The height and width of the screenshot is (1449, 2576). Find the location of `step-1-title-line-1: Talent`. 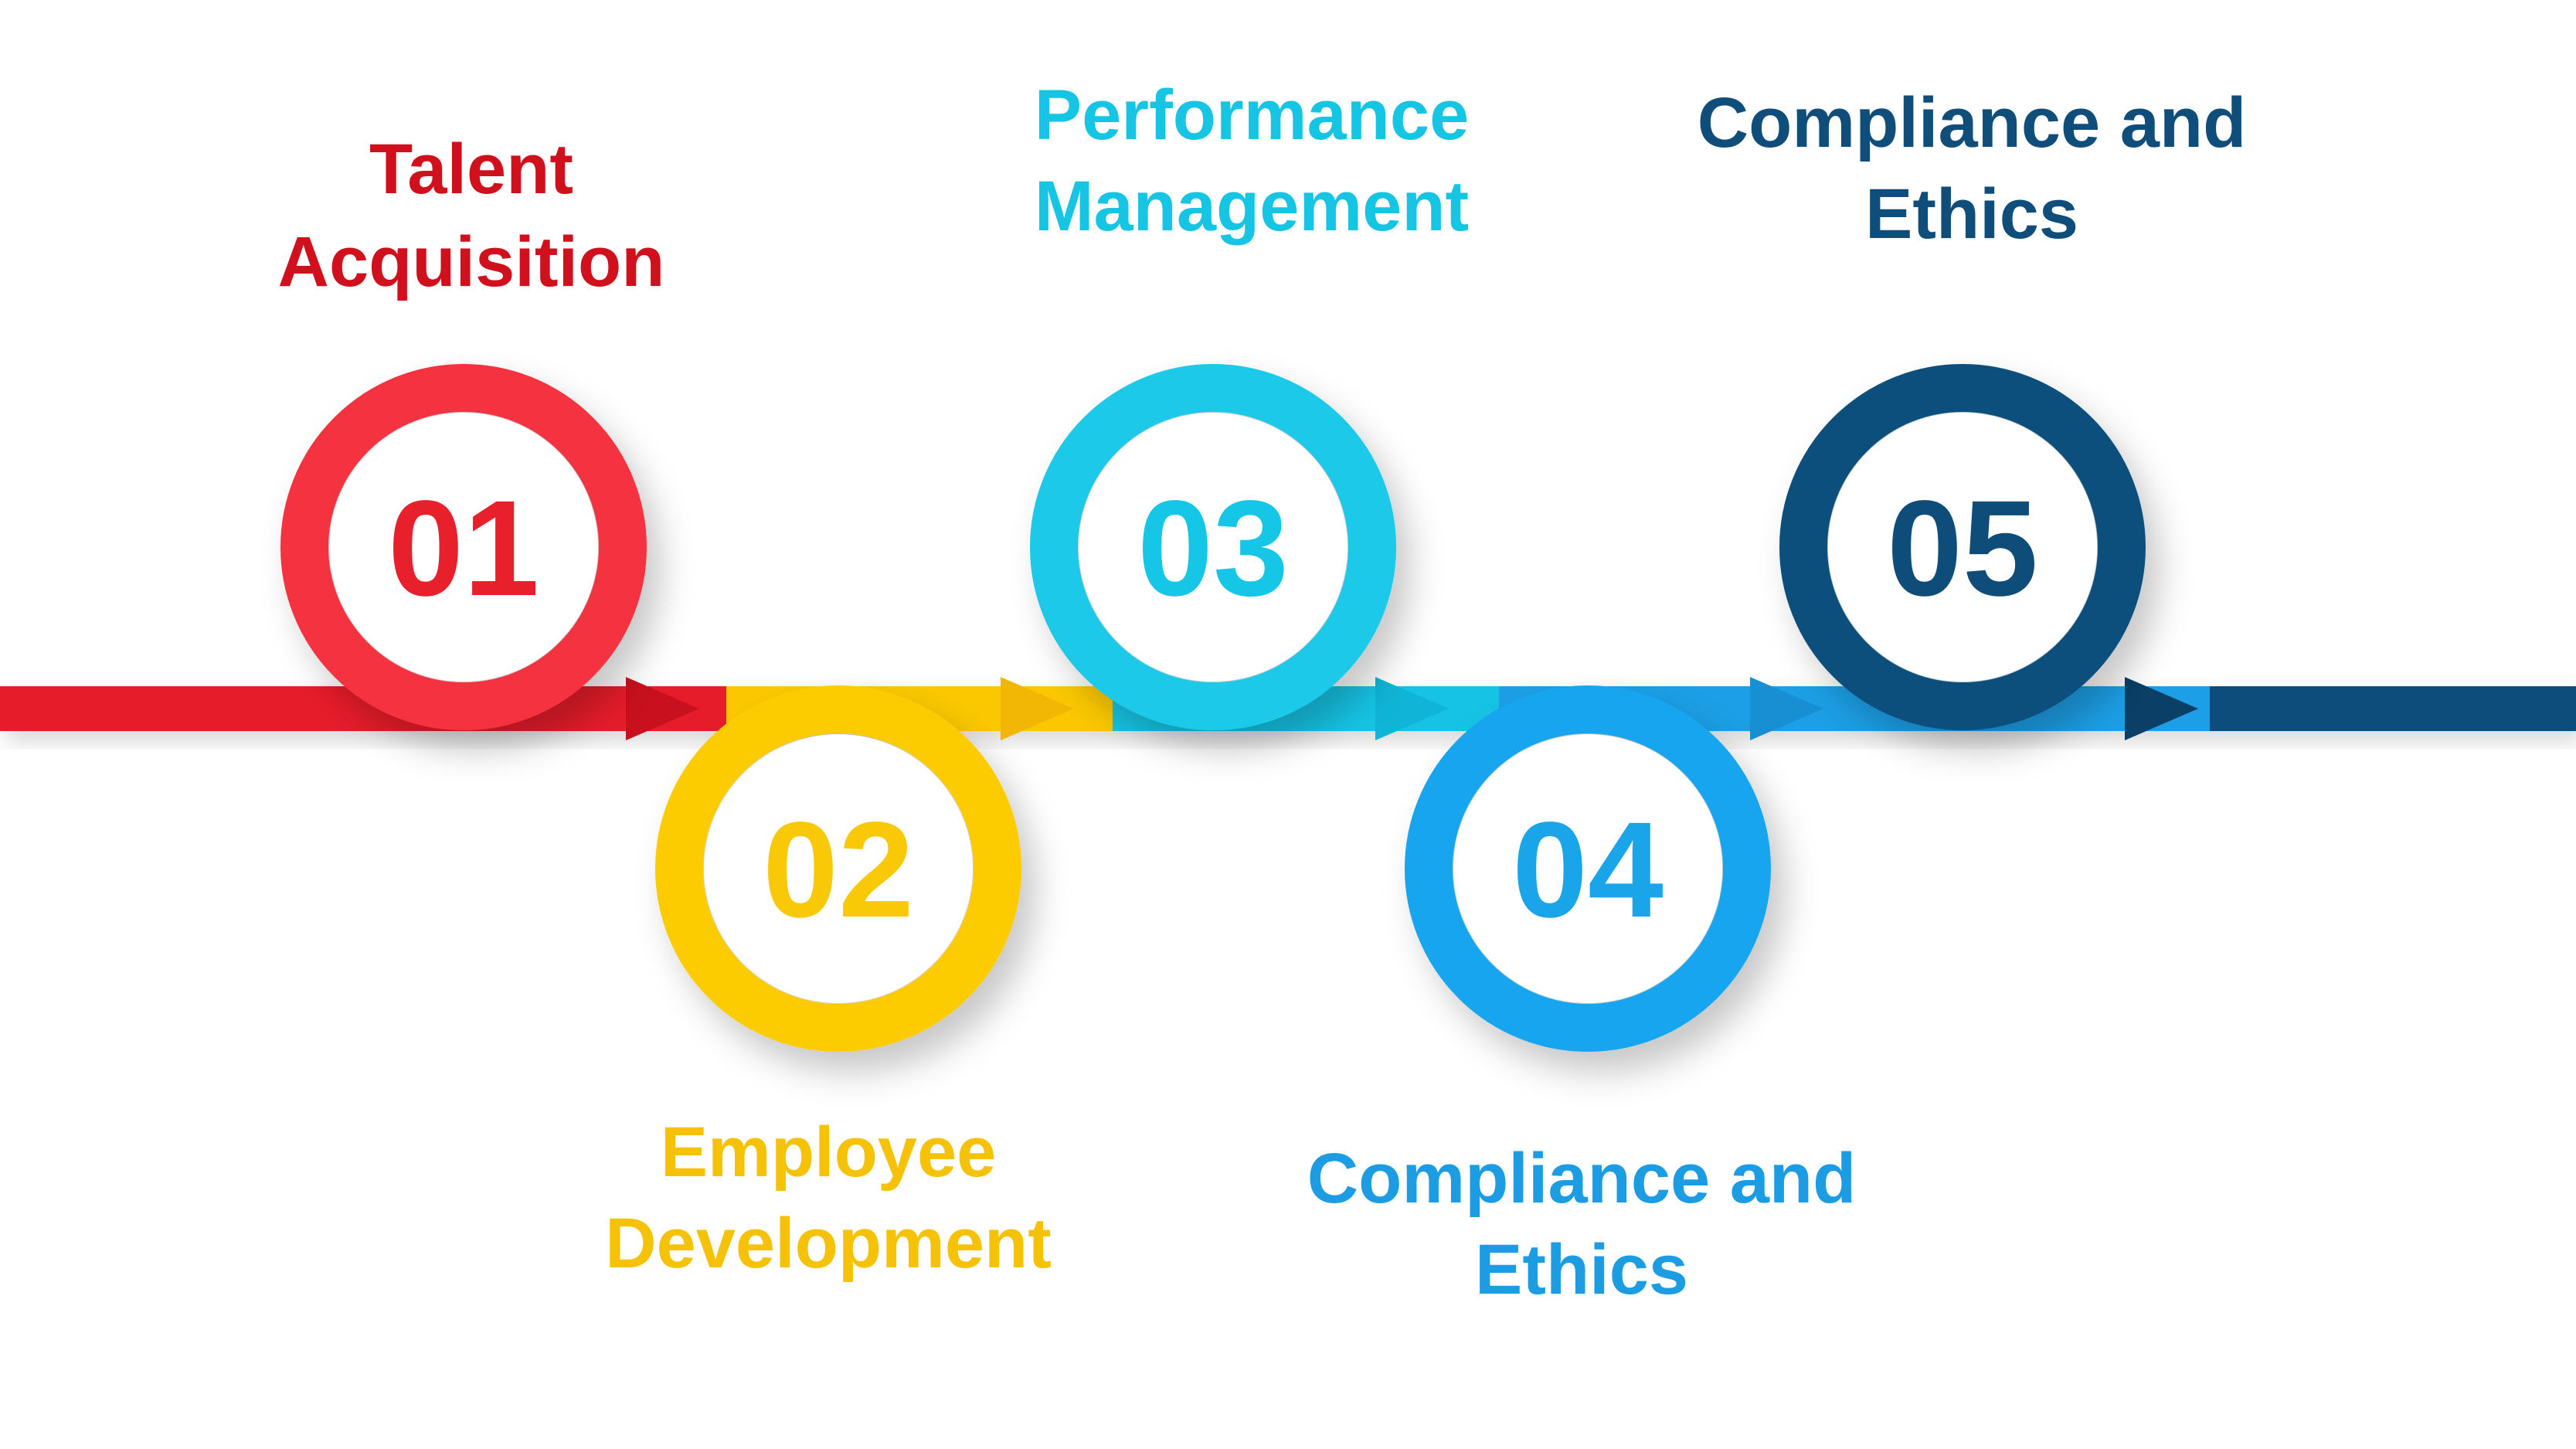

step-1-title-line-1: Talent is located at coordinates (471, 169).